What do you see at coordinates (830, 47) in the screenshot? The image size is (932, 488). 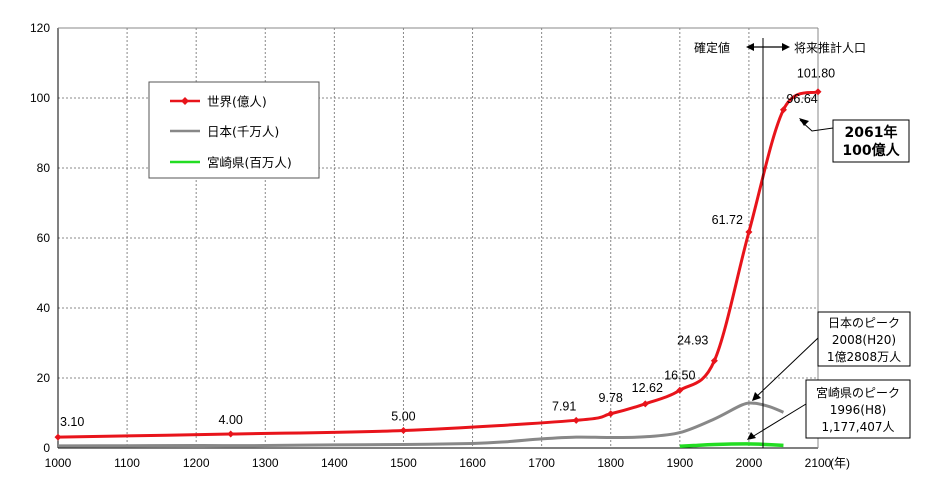 I see `boundary-right-label: 将来推計人口` at bounding box center [830, 47].